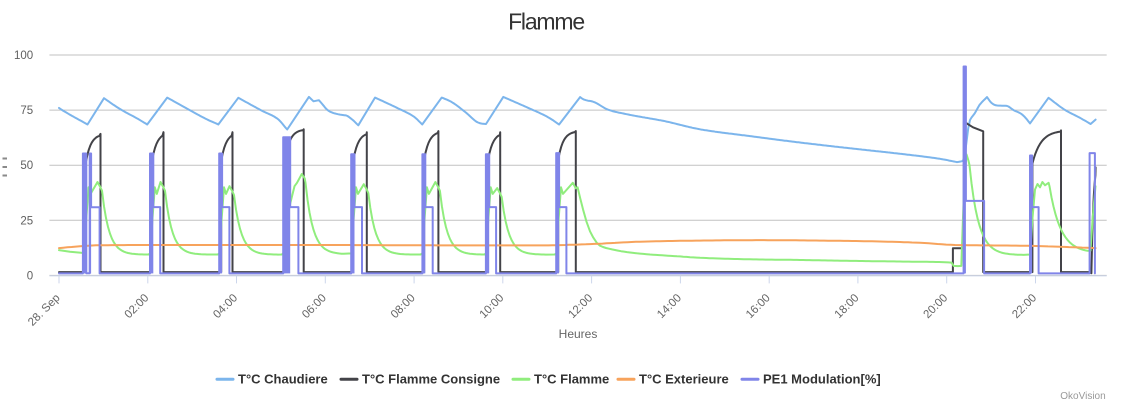  I want to click on svg-text: T°C Chaudiere, so click(283, 379).